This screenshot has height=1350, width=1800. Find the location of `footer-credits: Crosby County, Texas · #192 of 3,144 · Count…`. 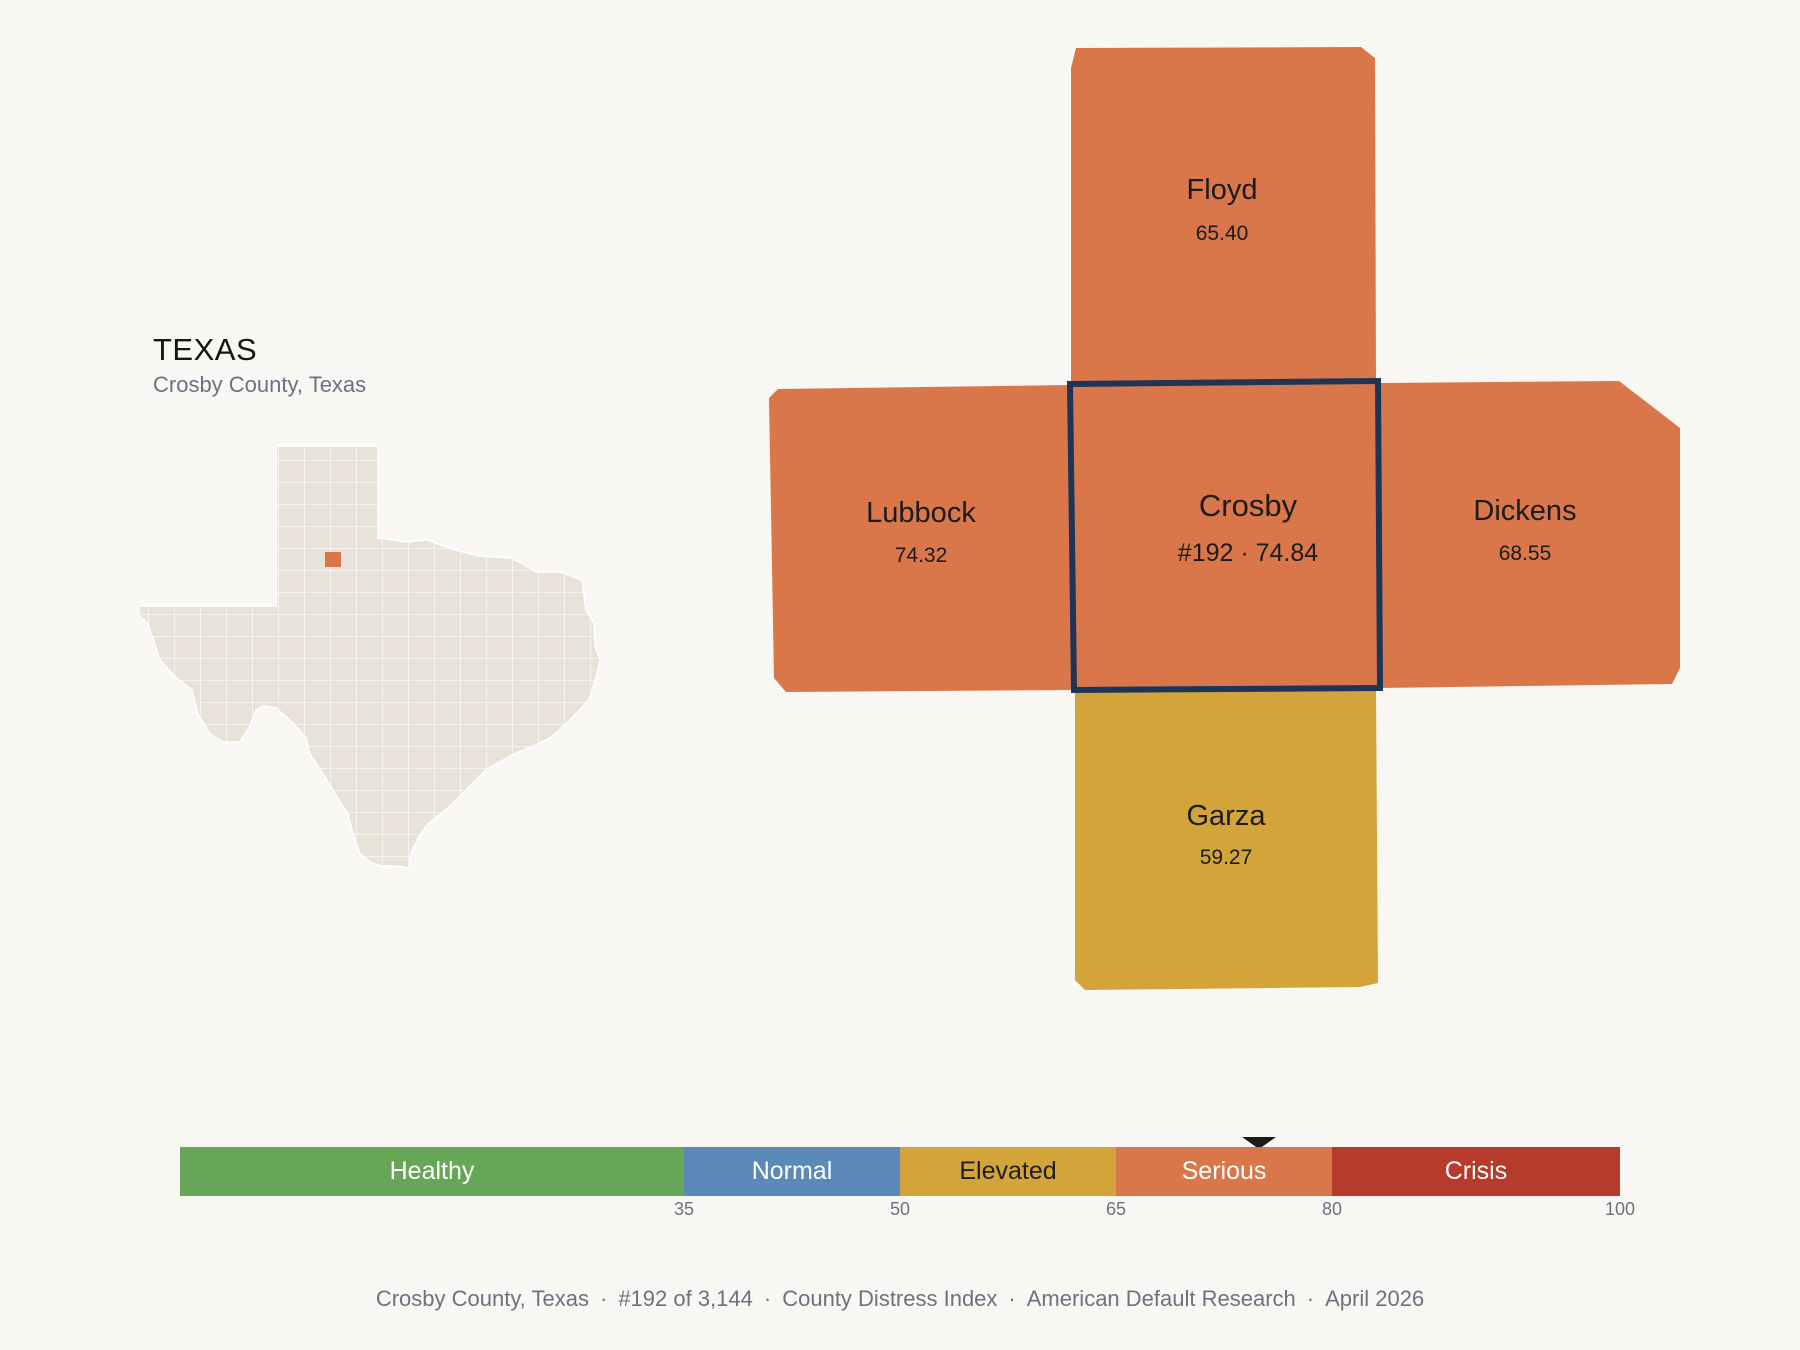

footer-credits: Crosby County, Texas · #192 of 3,144 · Count… is located at coordinates (900, 1299).